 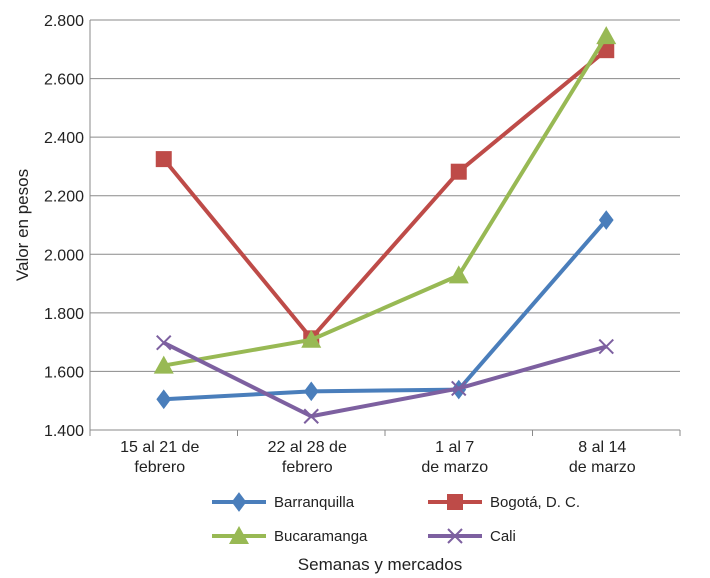 I want to click on y-axis-tick-labels: 1.400 1.600 1.800 2.000 2.200 2.400 2.600 2.800, so click(x=64, y=226).